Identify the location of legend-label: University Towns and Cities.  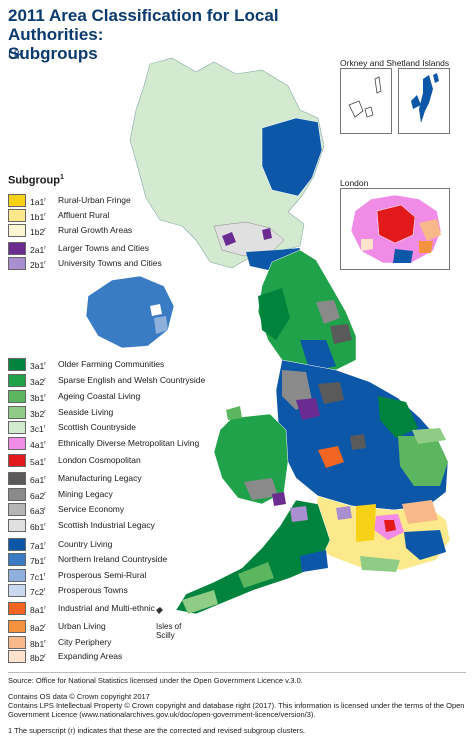
(110, 263).